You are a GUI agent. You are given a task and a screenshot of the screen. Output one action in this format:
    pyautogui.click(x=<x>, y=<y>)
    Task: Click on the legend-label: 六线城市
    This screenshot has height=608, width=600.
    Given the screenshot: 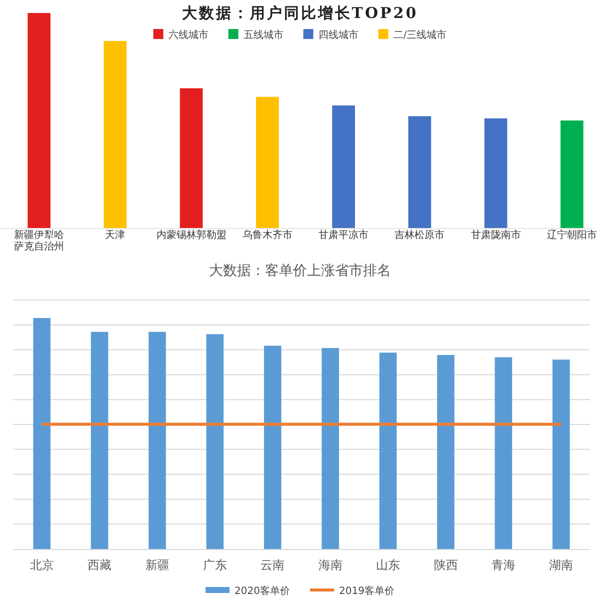 What is the action you would take?
    pyautogui.click(x=188, y=35)
    